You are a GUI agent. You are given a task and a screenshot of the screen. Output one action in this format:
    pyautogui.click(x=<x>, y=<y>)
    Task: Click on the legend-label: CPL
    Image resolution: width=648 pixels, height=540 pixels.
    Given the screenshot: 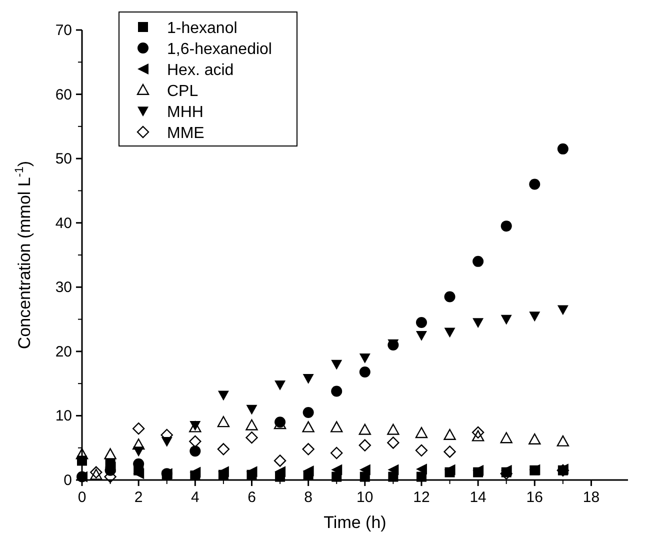 What is the action you would take?
    pyautogui.click(x=182, y=91)
    